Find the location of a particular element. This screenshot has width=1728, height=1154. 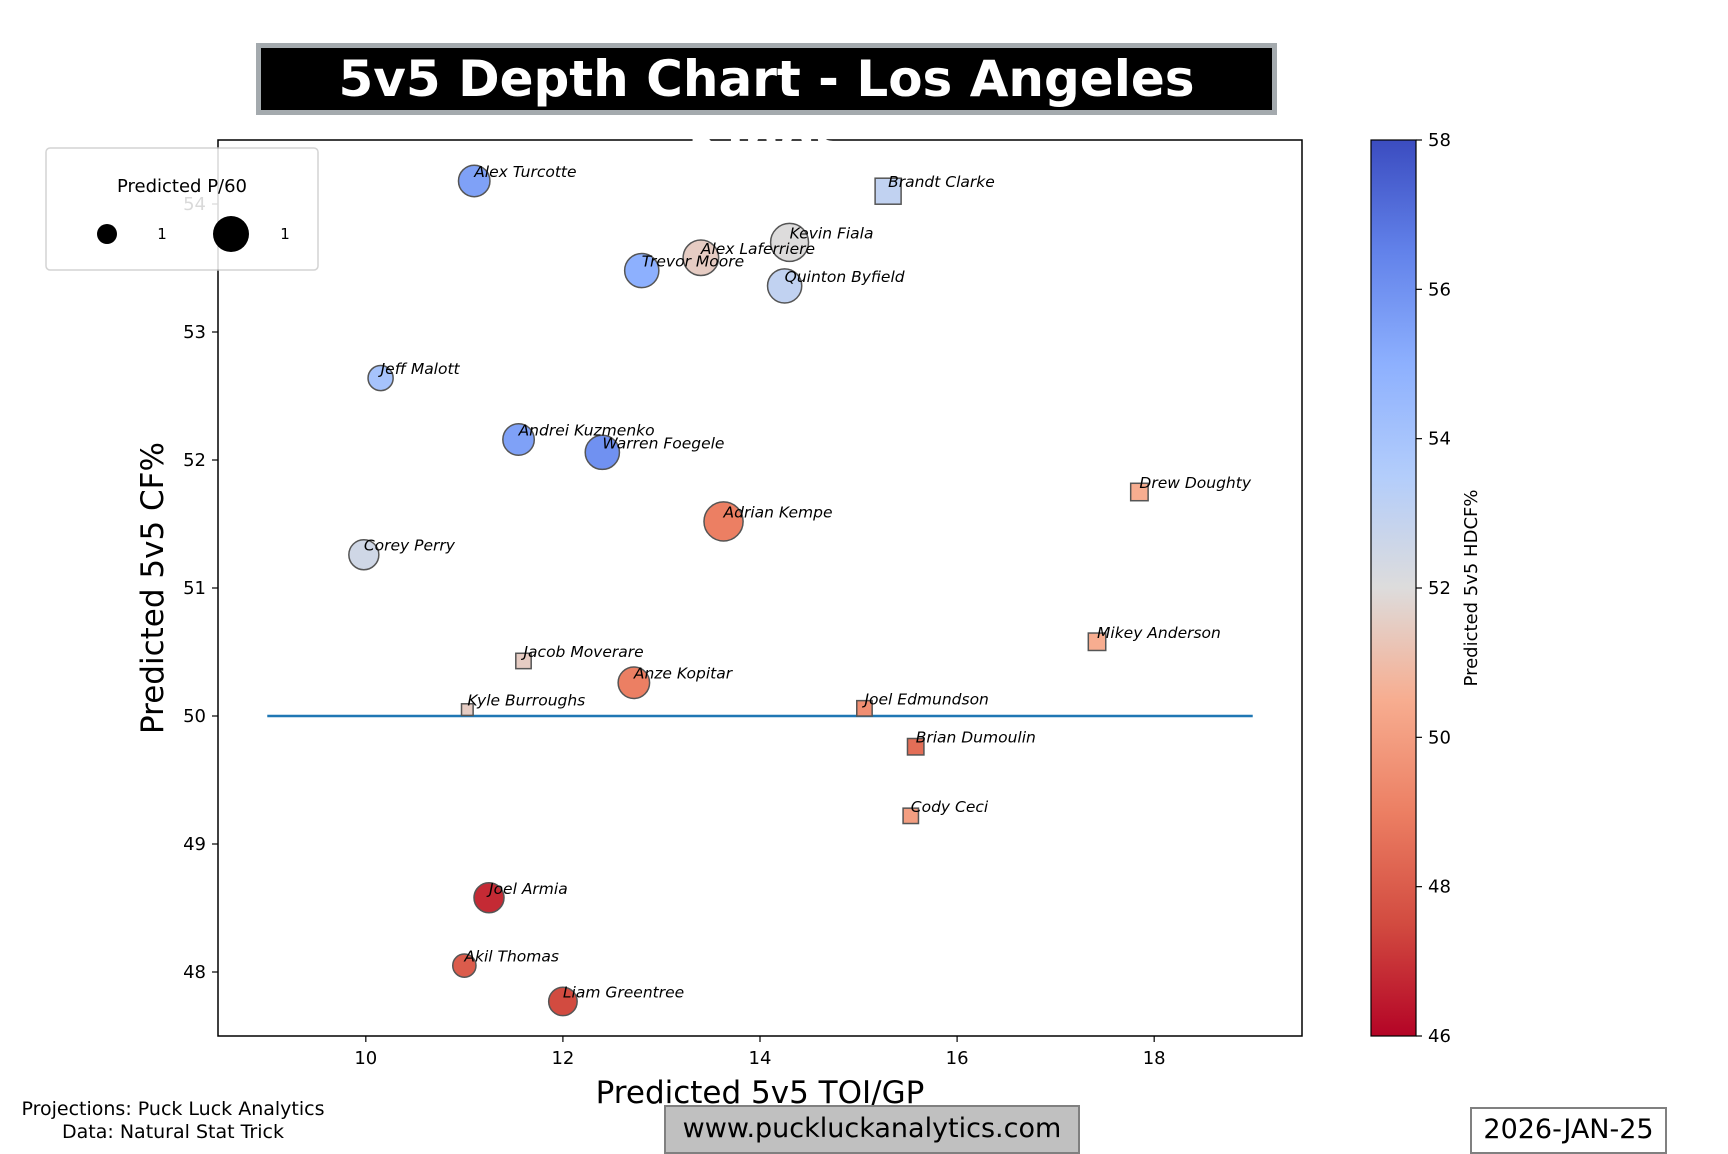

player-marker-kevin-fiala is located at coordinates (789, 242).